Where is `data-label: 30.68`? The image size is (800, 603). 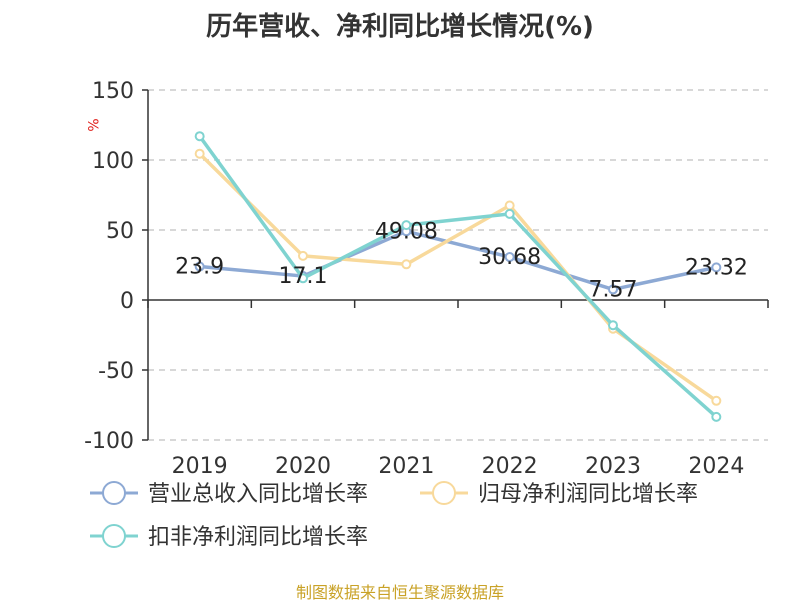 data-label: 30.68 is located at coordinates (509, 257).